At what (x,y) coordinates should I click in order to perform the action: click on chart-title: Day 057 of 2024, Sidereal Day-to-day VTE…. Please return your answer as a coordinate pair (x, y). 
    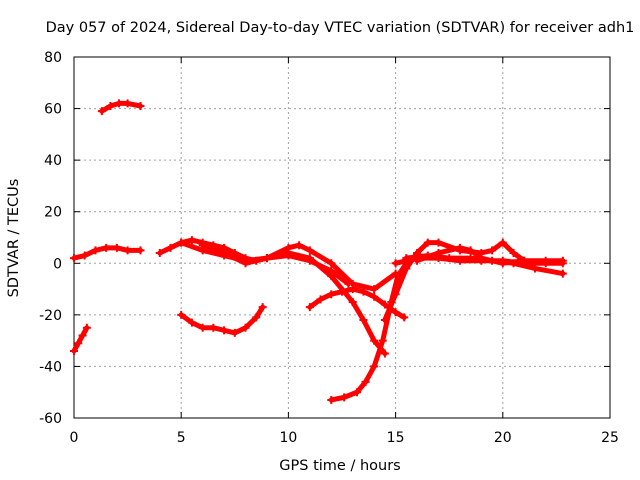
    Looking at the image, I should click on (340, 28).